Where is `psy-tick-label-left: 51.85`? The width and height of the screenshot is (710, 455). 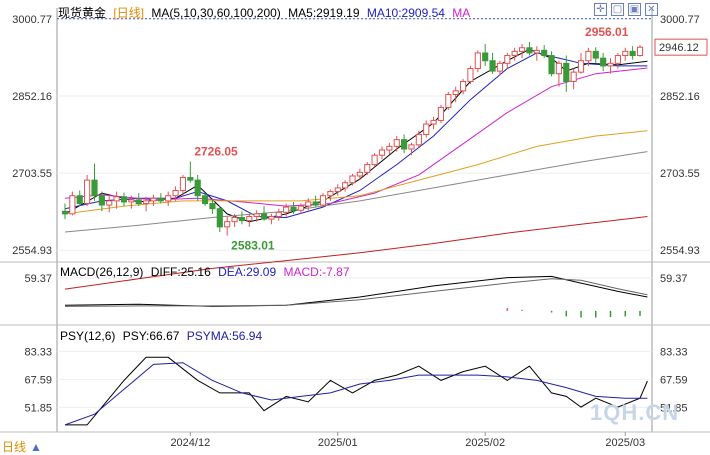
psy-tick-label-left: 51.85 is located at coordinates (38, 408).